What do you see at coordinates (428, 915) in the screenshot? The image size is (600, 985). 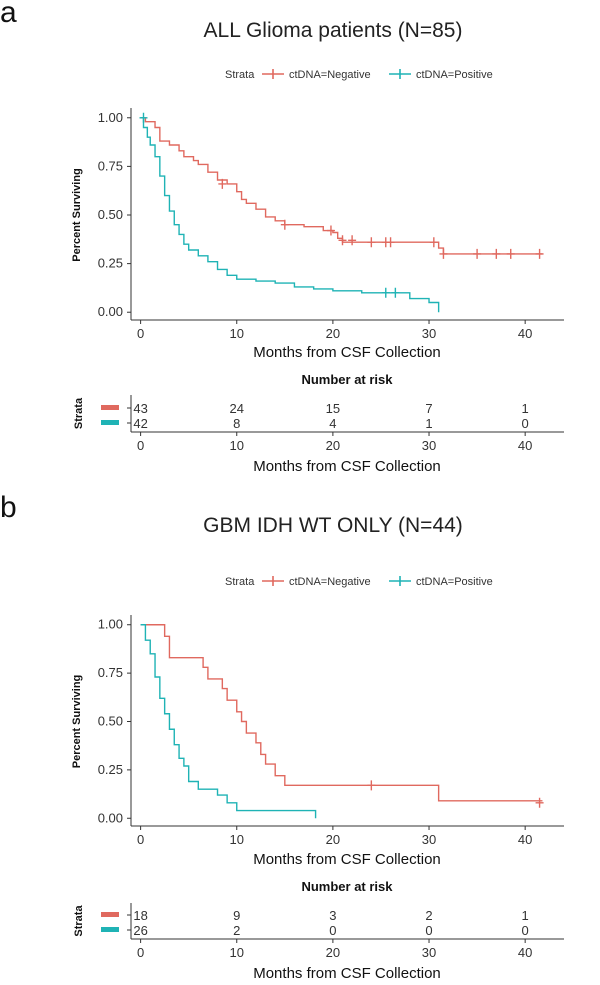 I see `risk-count-negative: 2` at bounding box center [428, 915].